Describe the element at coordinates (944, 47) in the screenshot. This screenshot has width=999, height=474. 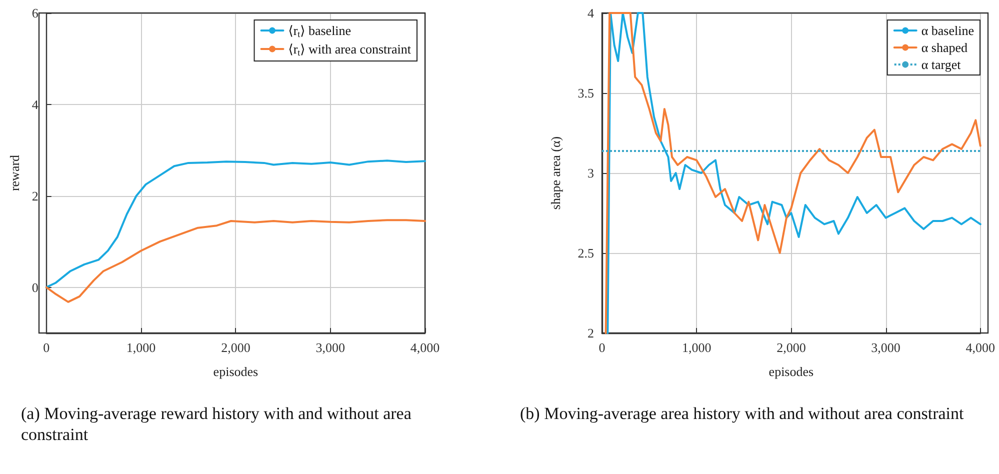
I see `legend-label: α shaped` at that location.